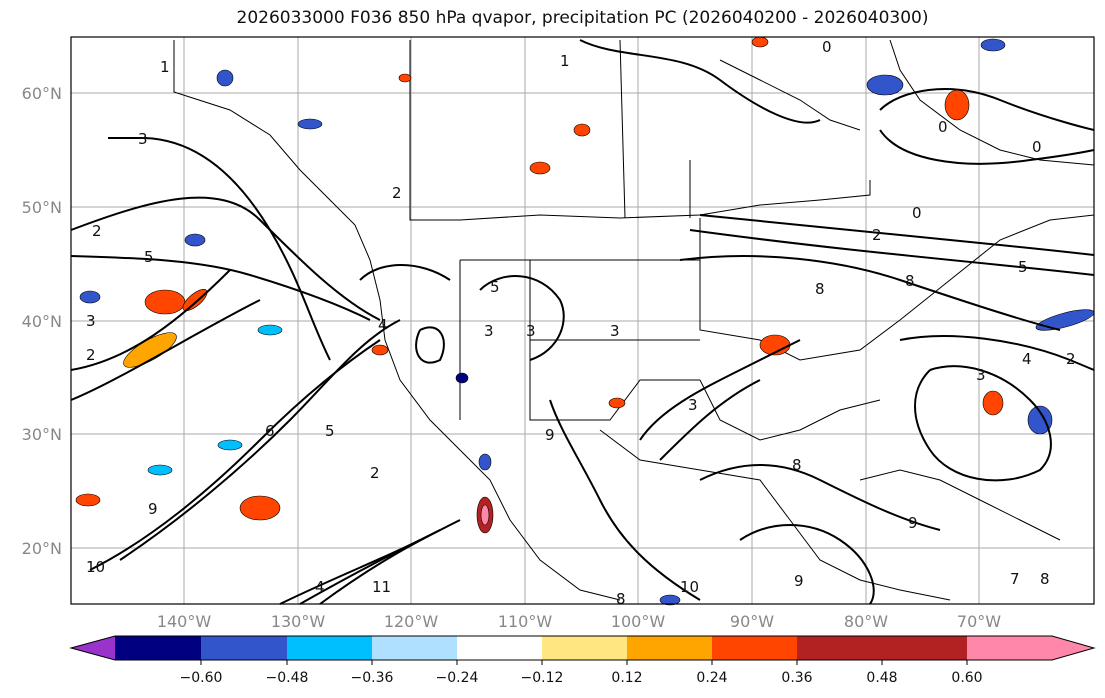 Image resolution: width=1105 pixels, height=698 pixels. Describe the element at coordinates (184, 621) in the screenshot. I see `lon-label: 140°W` at that location.